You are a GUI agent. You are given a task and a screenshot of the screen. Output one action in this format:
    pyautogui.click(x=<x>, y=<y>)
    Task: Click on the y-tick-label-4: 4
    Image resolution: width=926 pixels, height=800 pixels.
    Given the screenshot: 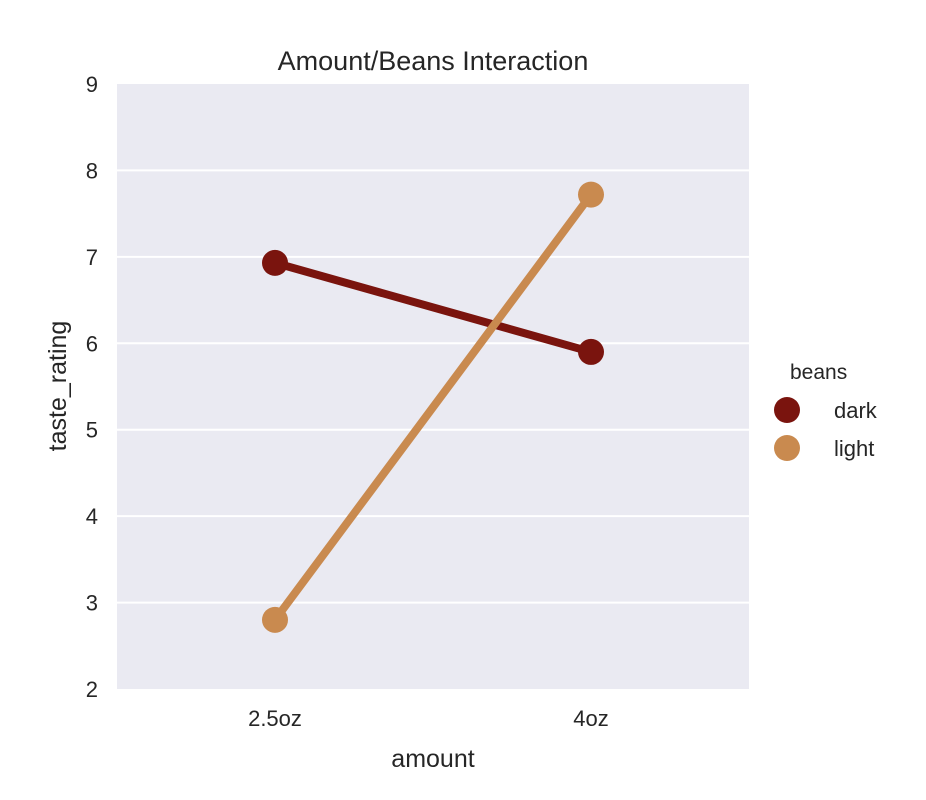 What is the action you would take?
    pyautogui.click(x=92, y=516)
    